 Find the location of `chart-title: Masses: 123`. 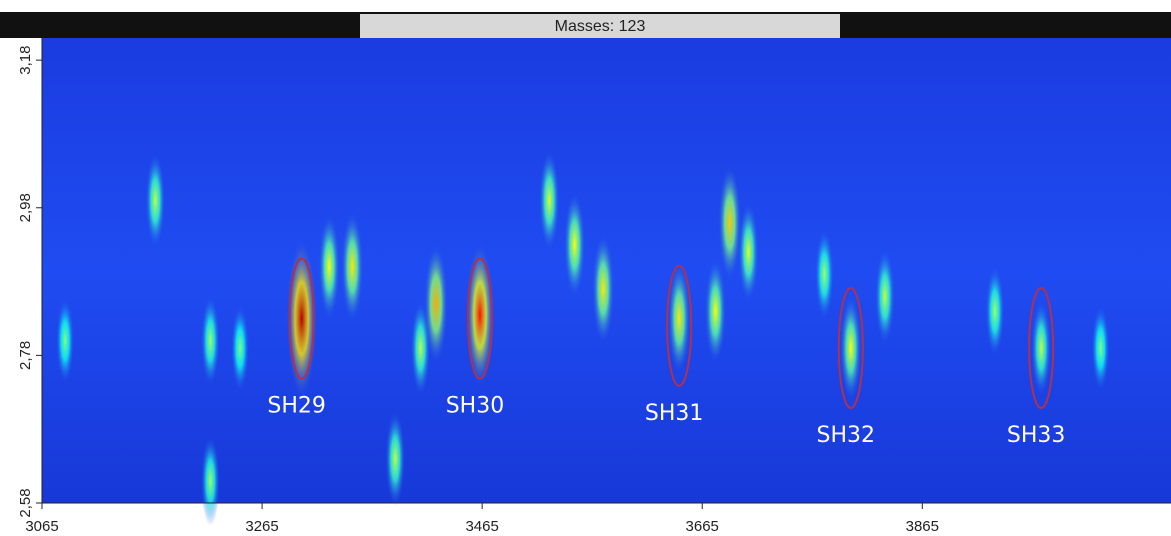

chart-title: Masses: 123 is located at coordinates (600, 26).